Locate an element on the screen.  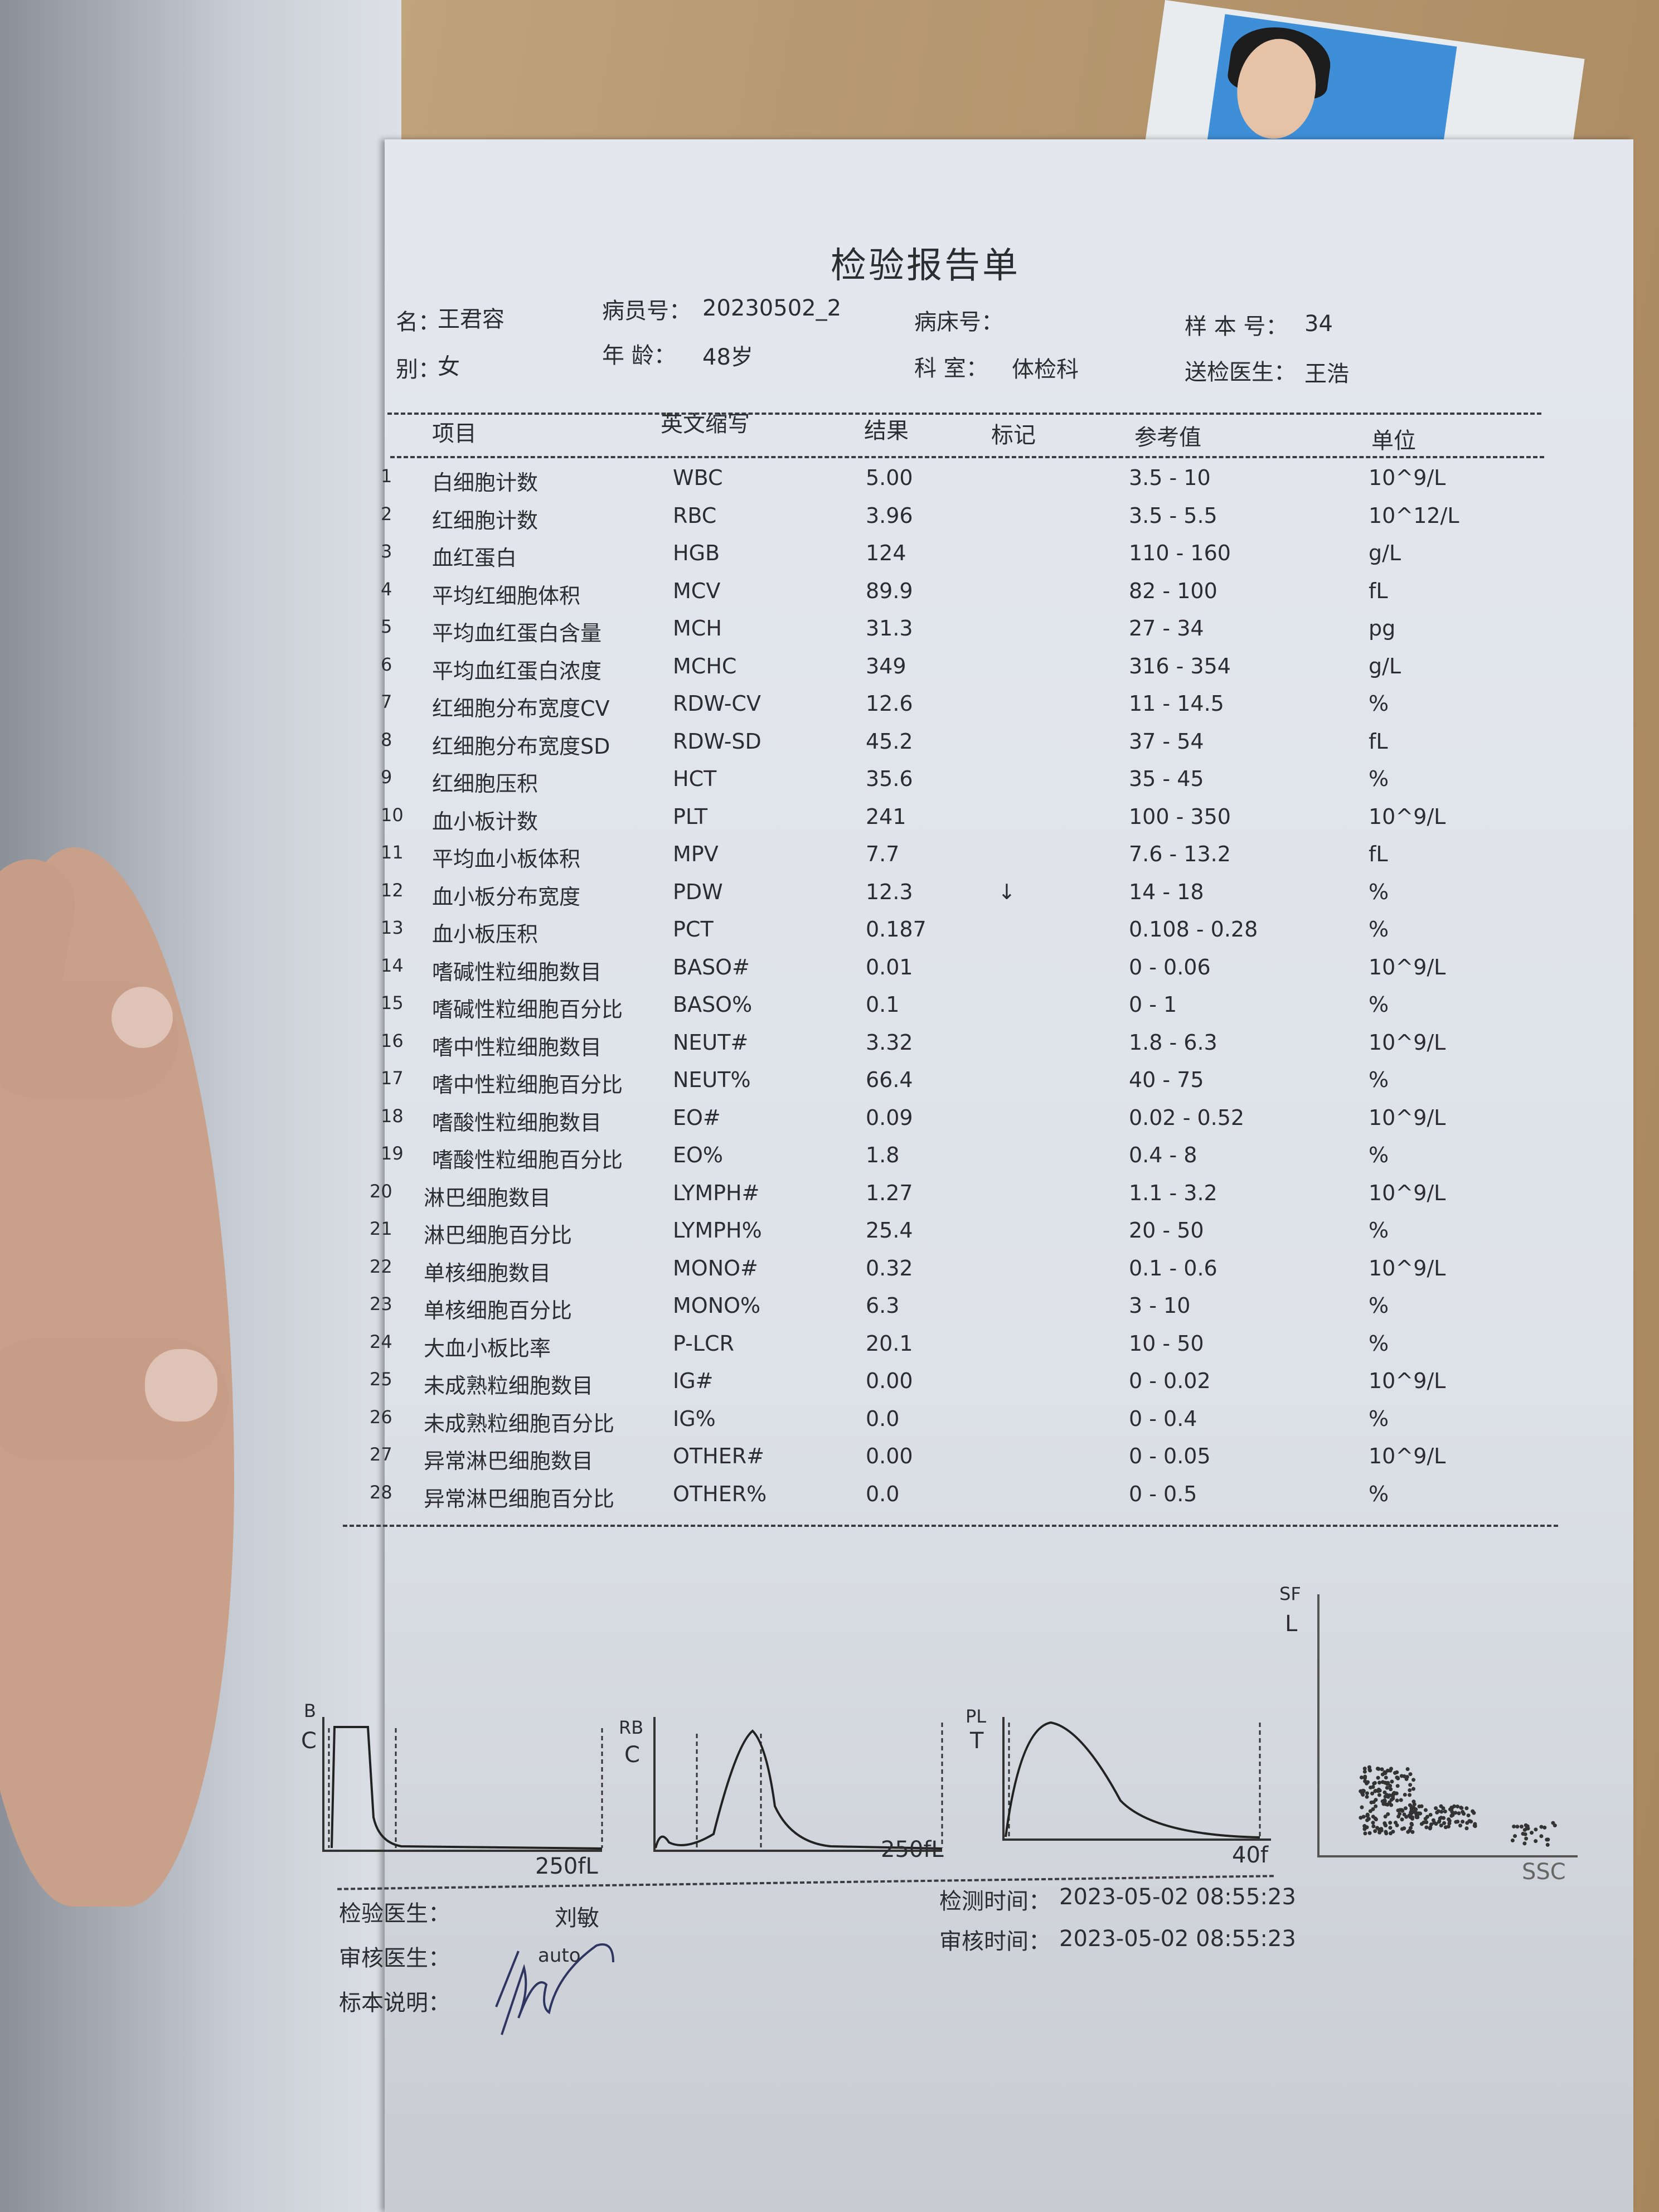
table-row: 12 血小板分布宽度 PDW 12.3 ↓ 14 - 18% is located at coordinates (829, 896).